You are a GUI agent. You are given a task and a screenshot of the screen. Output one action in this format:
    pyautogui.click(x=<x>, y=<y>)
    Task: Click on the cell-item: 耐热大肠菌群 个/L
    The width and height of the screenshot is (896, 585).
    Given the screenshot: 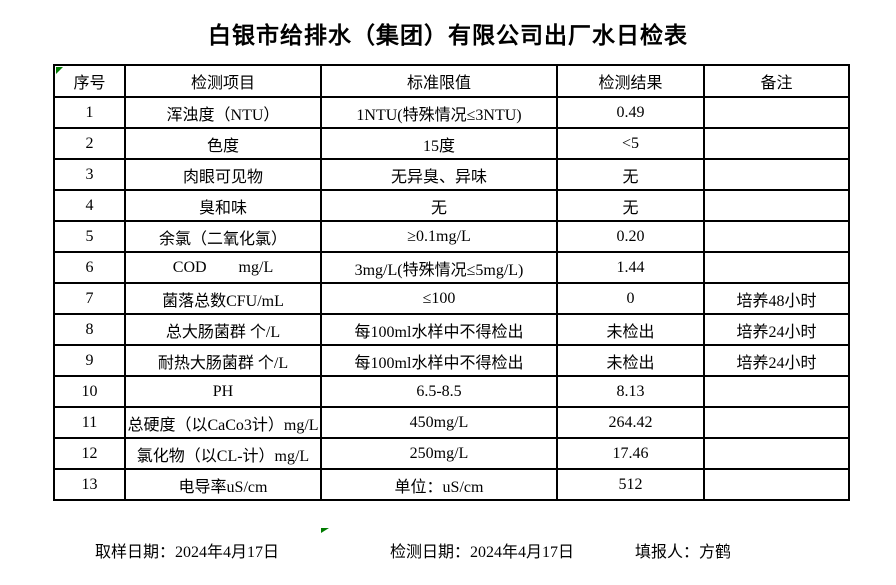 What is the action you would take?
    pyautogui.click(x=223, y=360)
    